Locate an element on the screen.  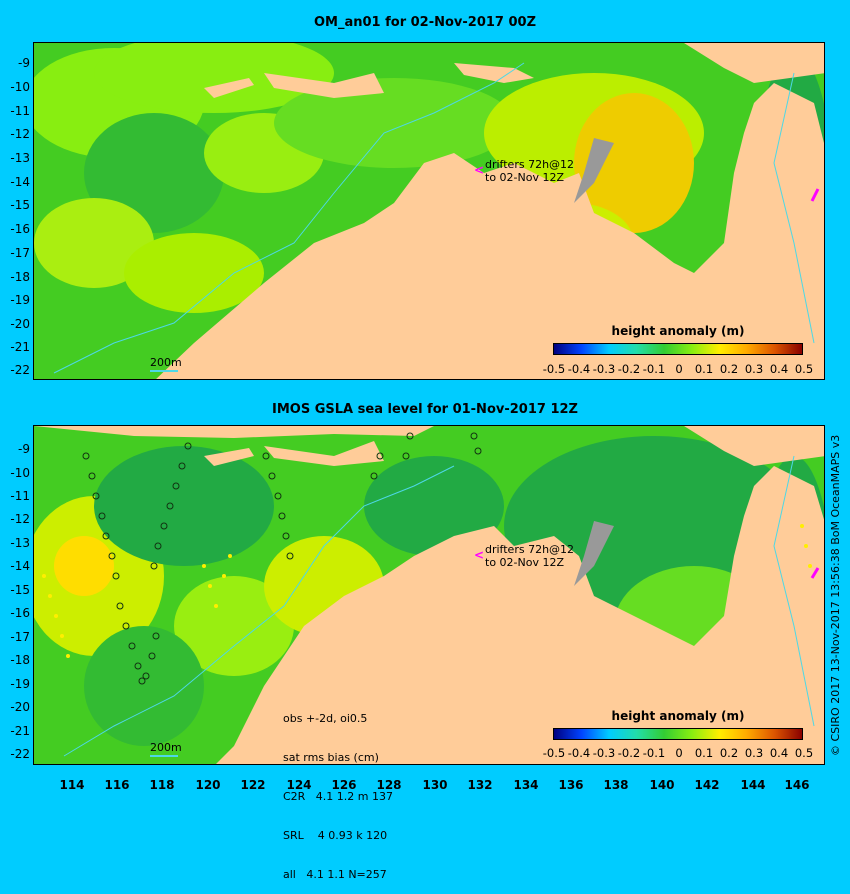
bottom-ytick: -12 is located at coordinates (20, 519).